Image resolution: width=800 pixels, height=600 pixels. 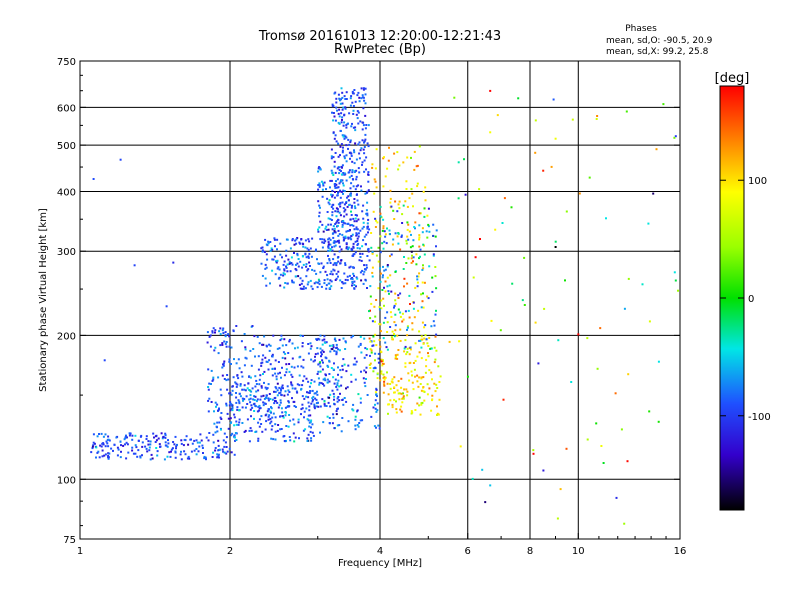 What do you see at coordinates (66, 480) in the screenshot?
I see `y-tick-label: 100` at bounding box center [66, 480].